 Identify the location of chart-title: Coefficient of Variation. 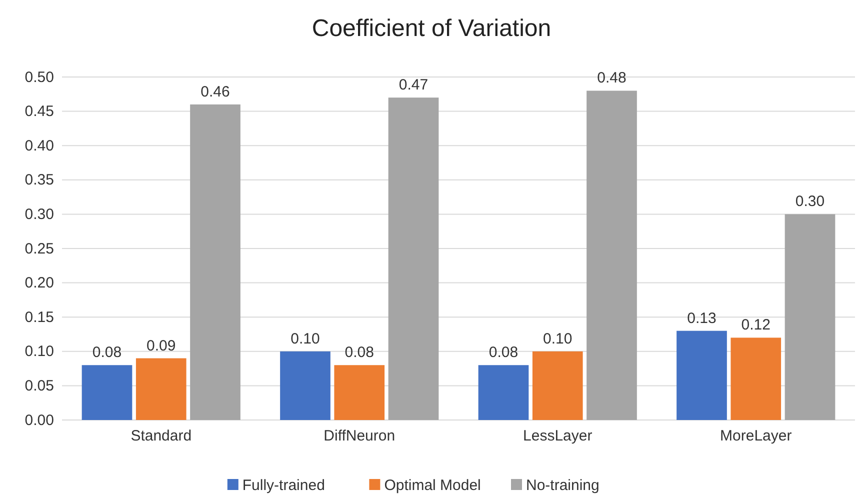
(432, 28).